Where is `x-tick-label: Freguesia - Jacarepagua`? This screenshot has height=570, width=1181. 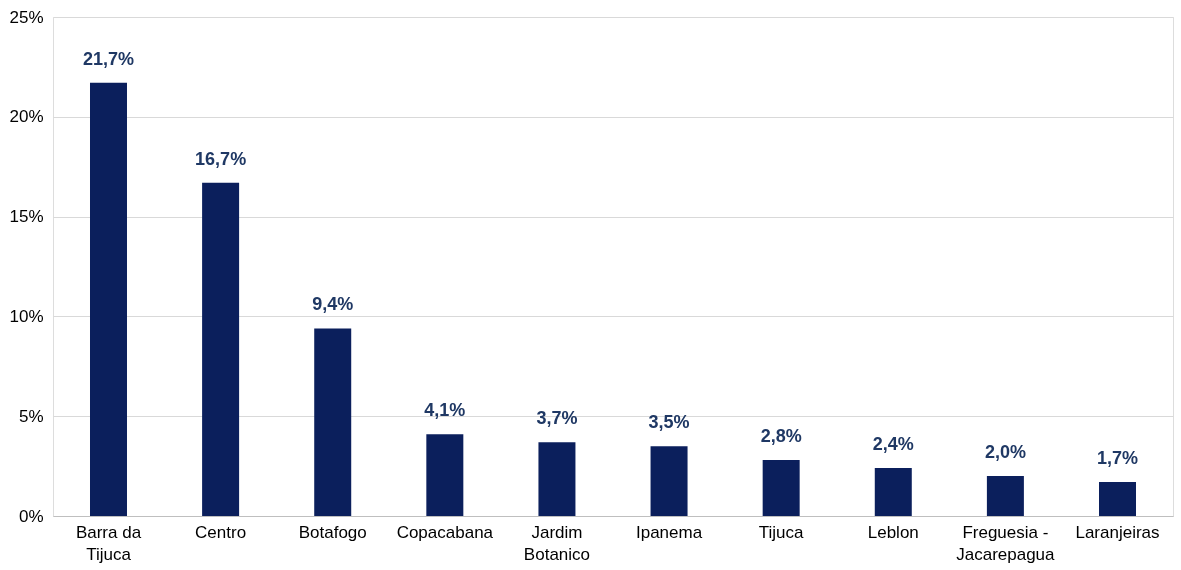
x-tick-label: Freguesia - Jacarepagua is located at coordinates (1006, 543).